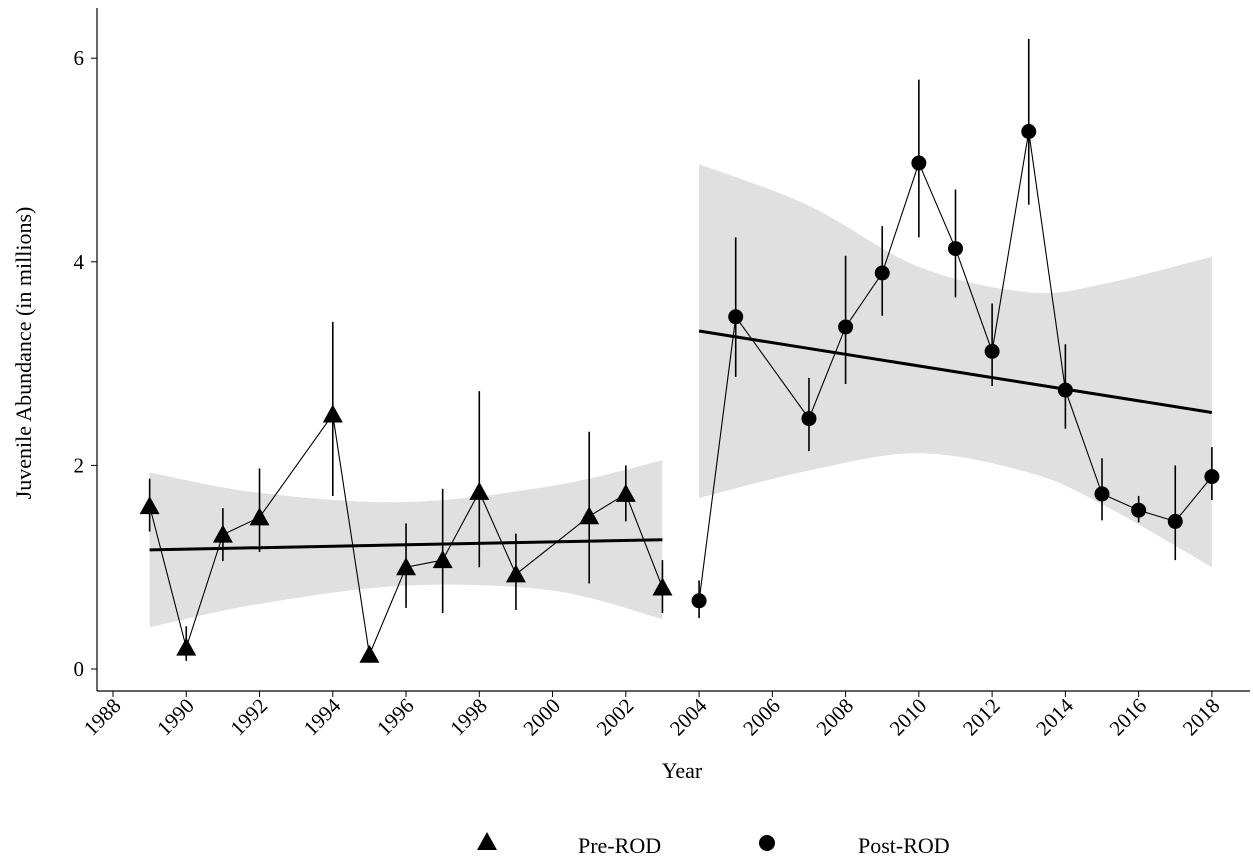  Describe the element at coordinates (908, 717) in the screenshot. I see `x-tick-label-2010: 2010` at that location.